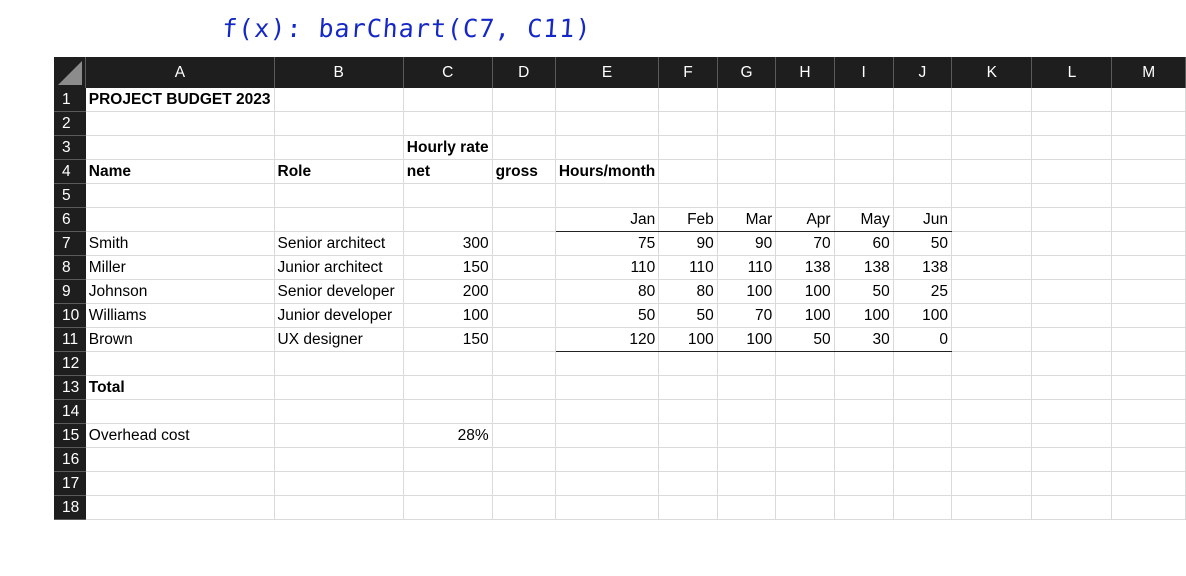  What do you see at coordinates (448, 388) in the screenshot?
I see `cell-c13` at bounding box center [448, 388].